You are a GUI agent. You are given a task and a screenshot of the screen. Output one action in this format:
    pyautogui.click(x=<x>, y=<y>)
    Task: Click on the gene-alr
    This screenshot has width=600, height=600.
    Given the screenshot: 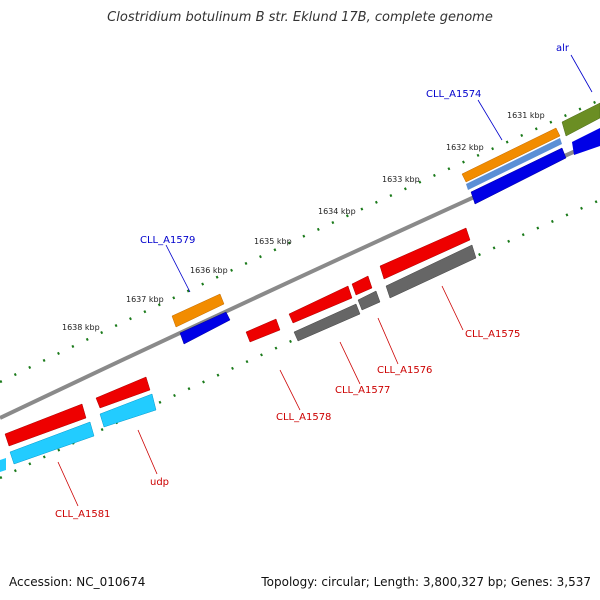 What is the action you would take?
    pyautogui.click(x=580, y=128)
    